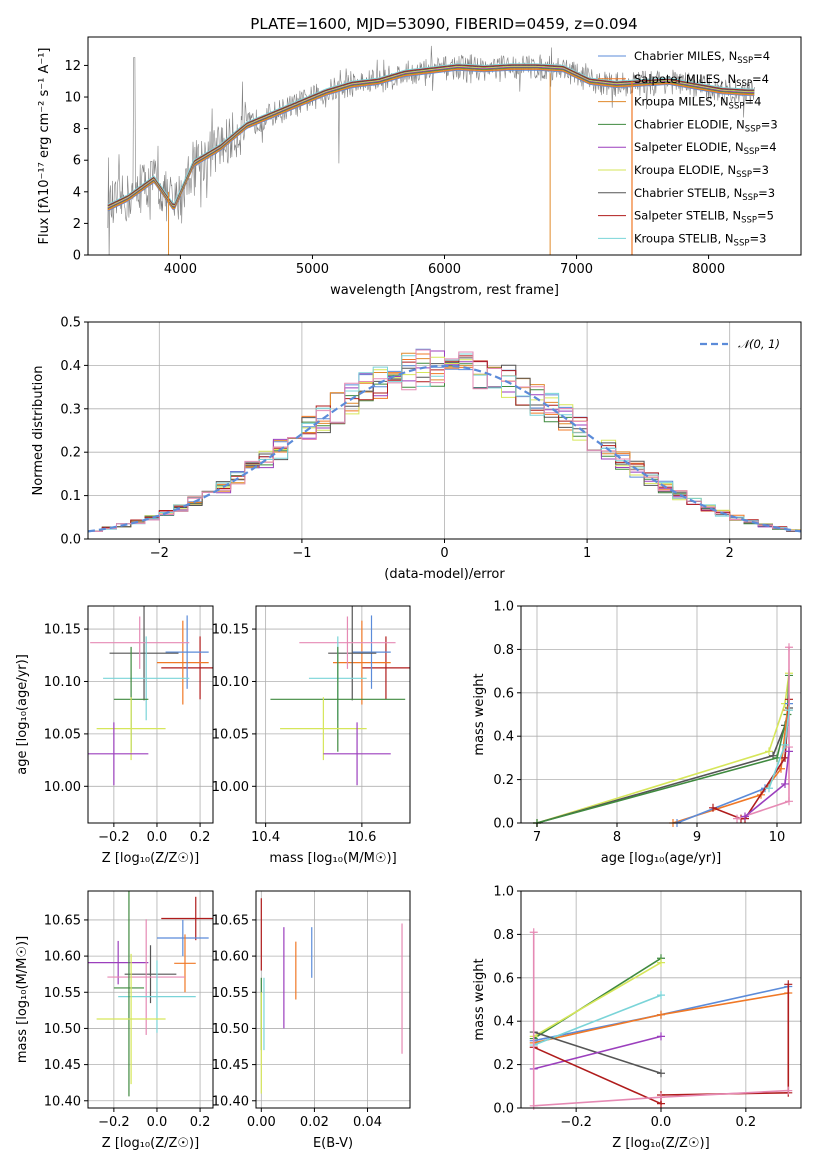  I want to click on x-axis-label: wavelength [Angstrom, rest frame], so click(444, 290).